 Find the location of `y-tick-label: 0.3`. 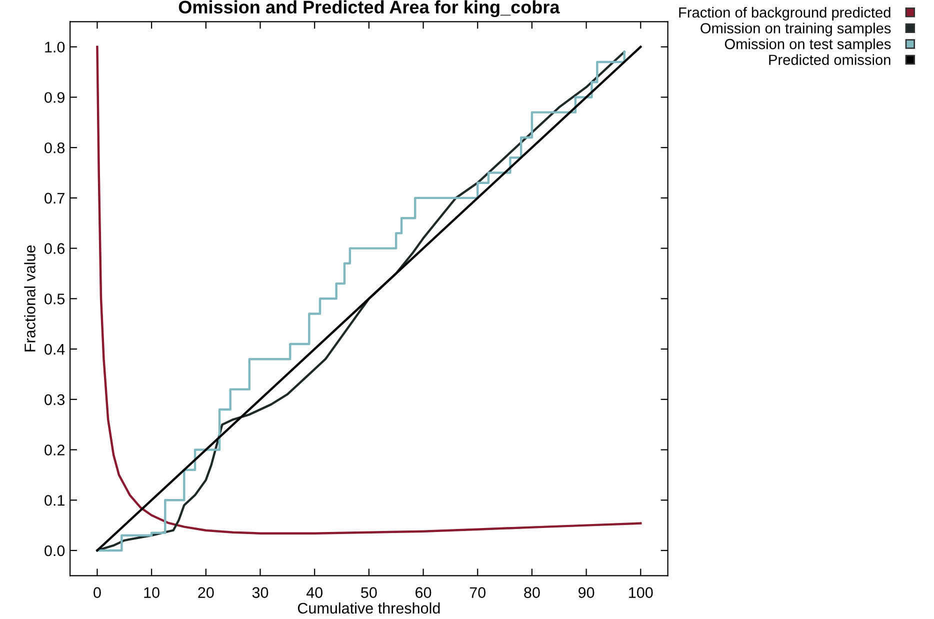

y-tick-label: 0.3 is located at coordinates (54, 400).